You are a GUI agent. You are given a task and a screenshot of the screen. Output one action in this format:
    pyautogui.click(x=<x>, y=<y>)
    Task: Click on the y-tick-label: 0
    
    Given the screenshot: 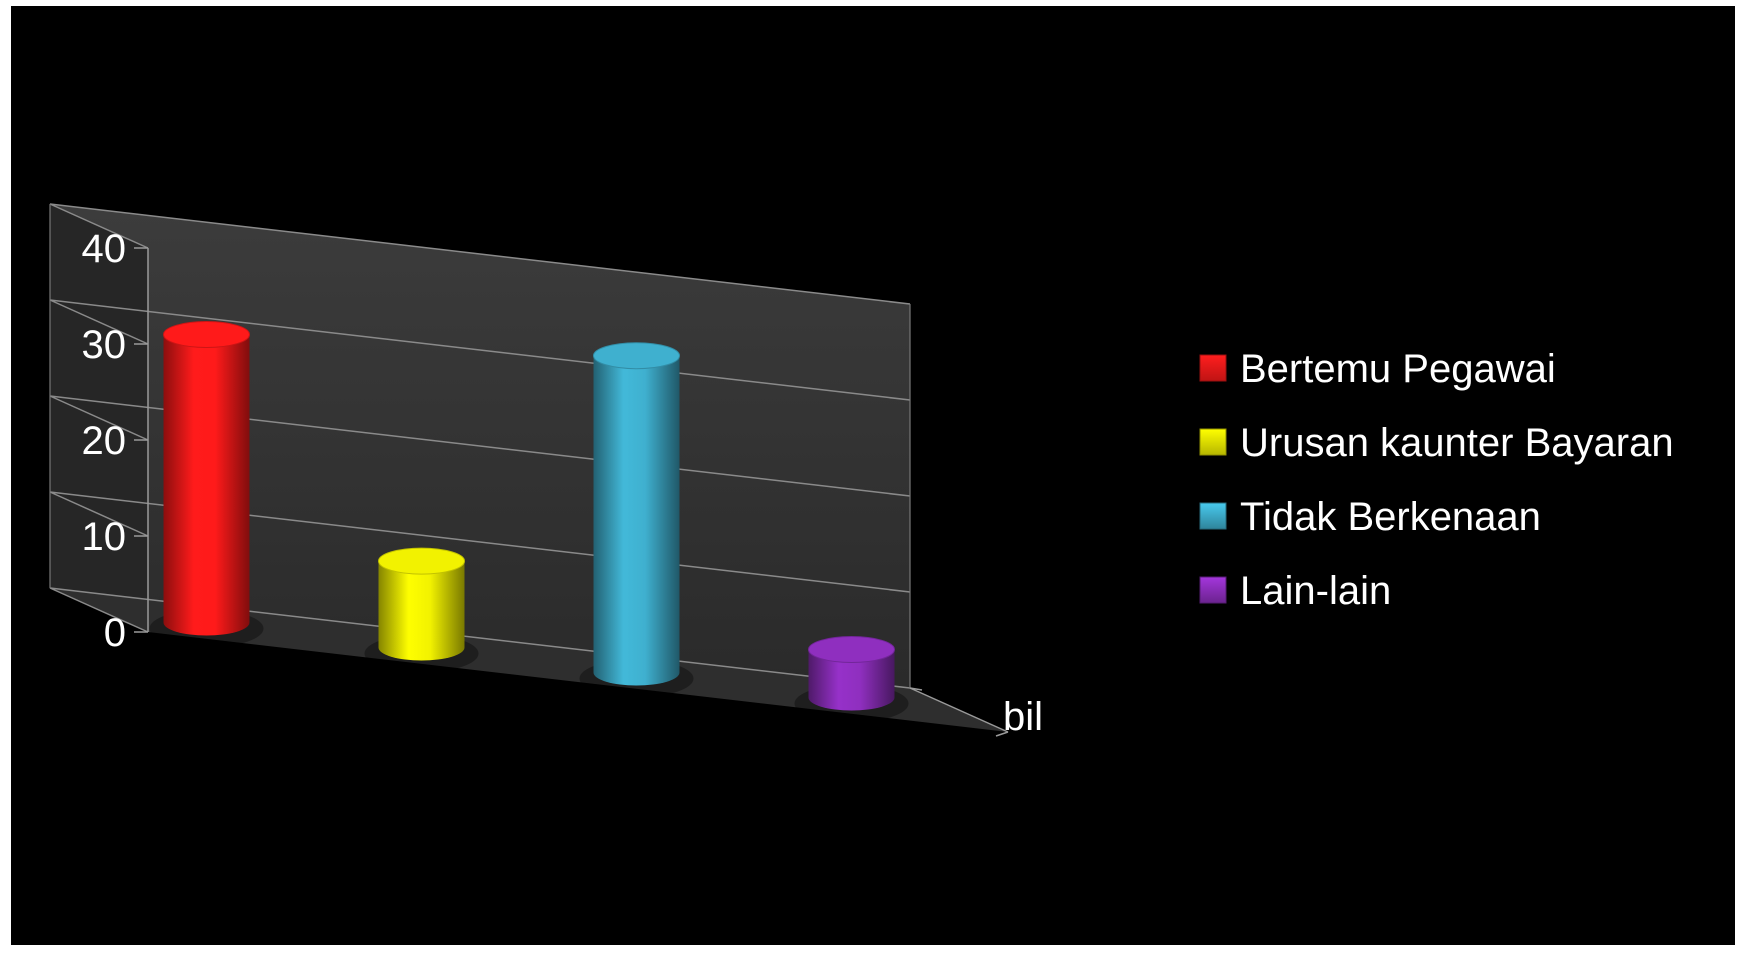 What is the action you would take?
    pyautogui.click(x=115, y=633)
    